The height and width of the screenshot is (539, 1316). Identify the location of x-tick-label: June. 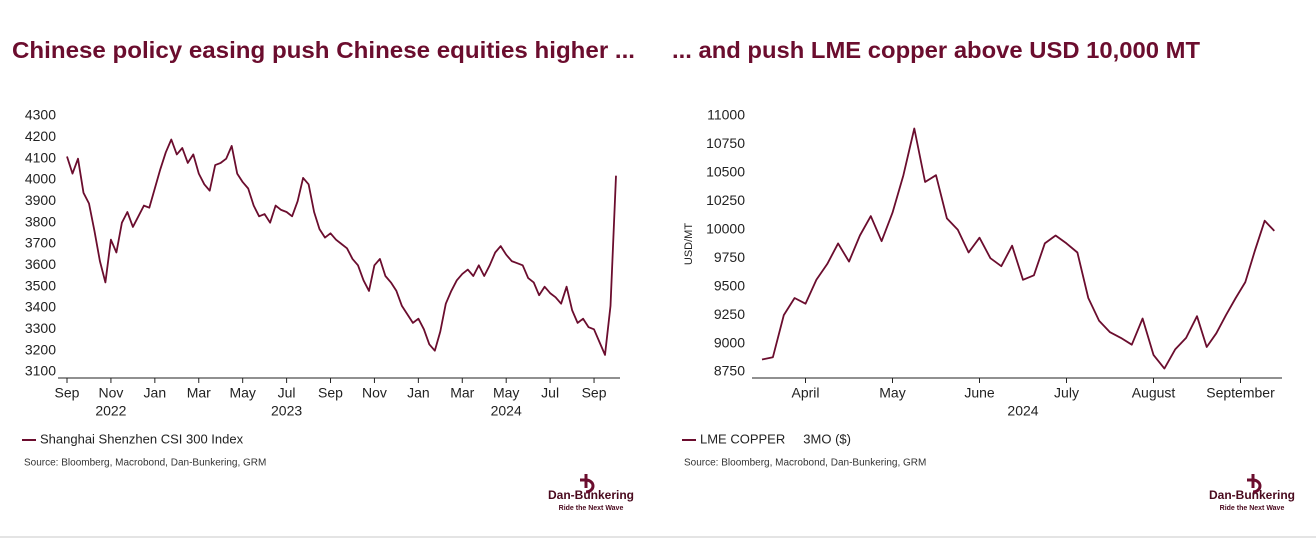
(979, 393).